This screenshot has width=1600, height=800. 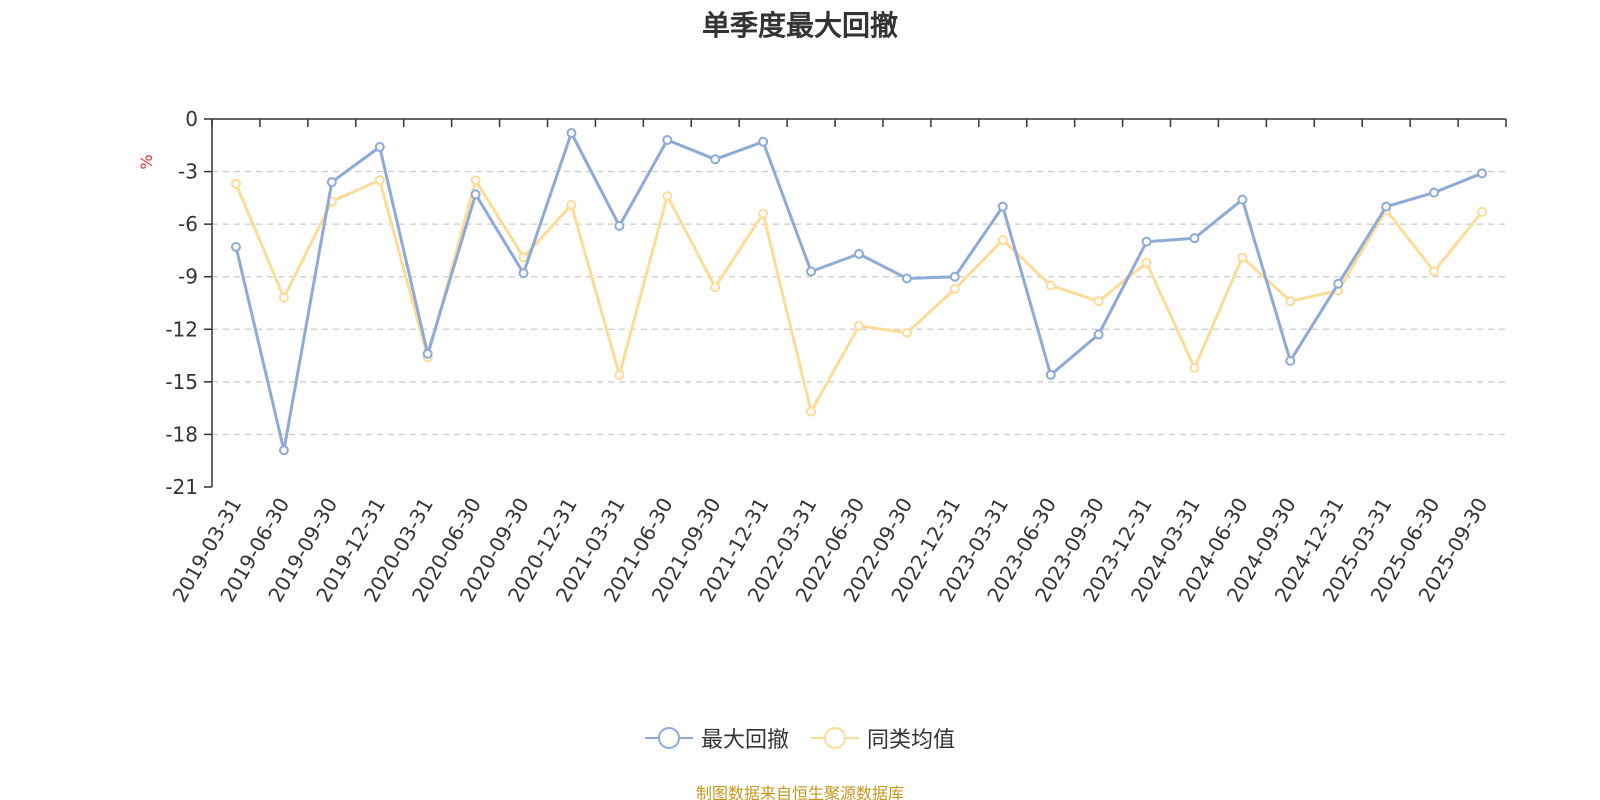 I want to click on y-tick-labels: 0 -3 -6 -9 -12 -15 -18 -21, so click(x=181, y=303).